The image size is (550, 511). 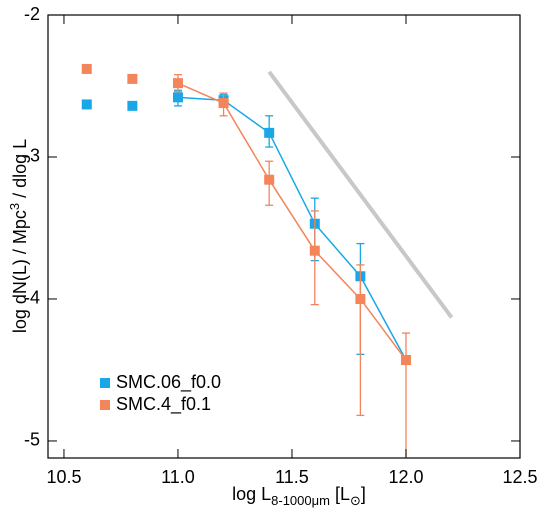 I want to click on y-tick-label: -3, so click(x=32, y=156).